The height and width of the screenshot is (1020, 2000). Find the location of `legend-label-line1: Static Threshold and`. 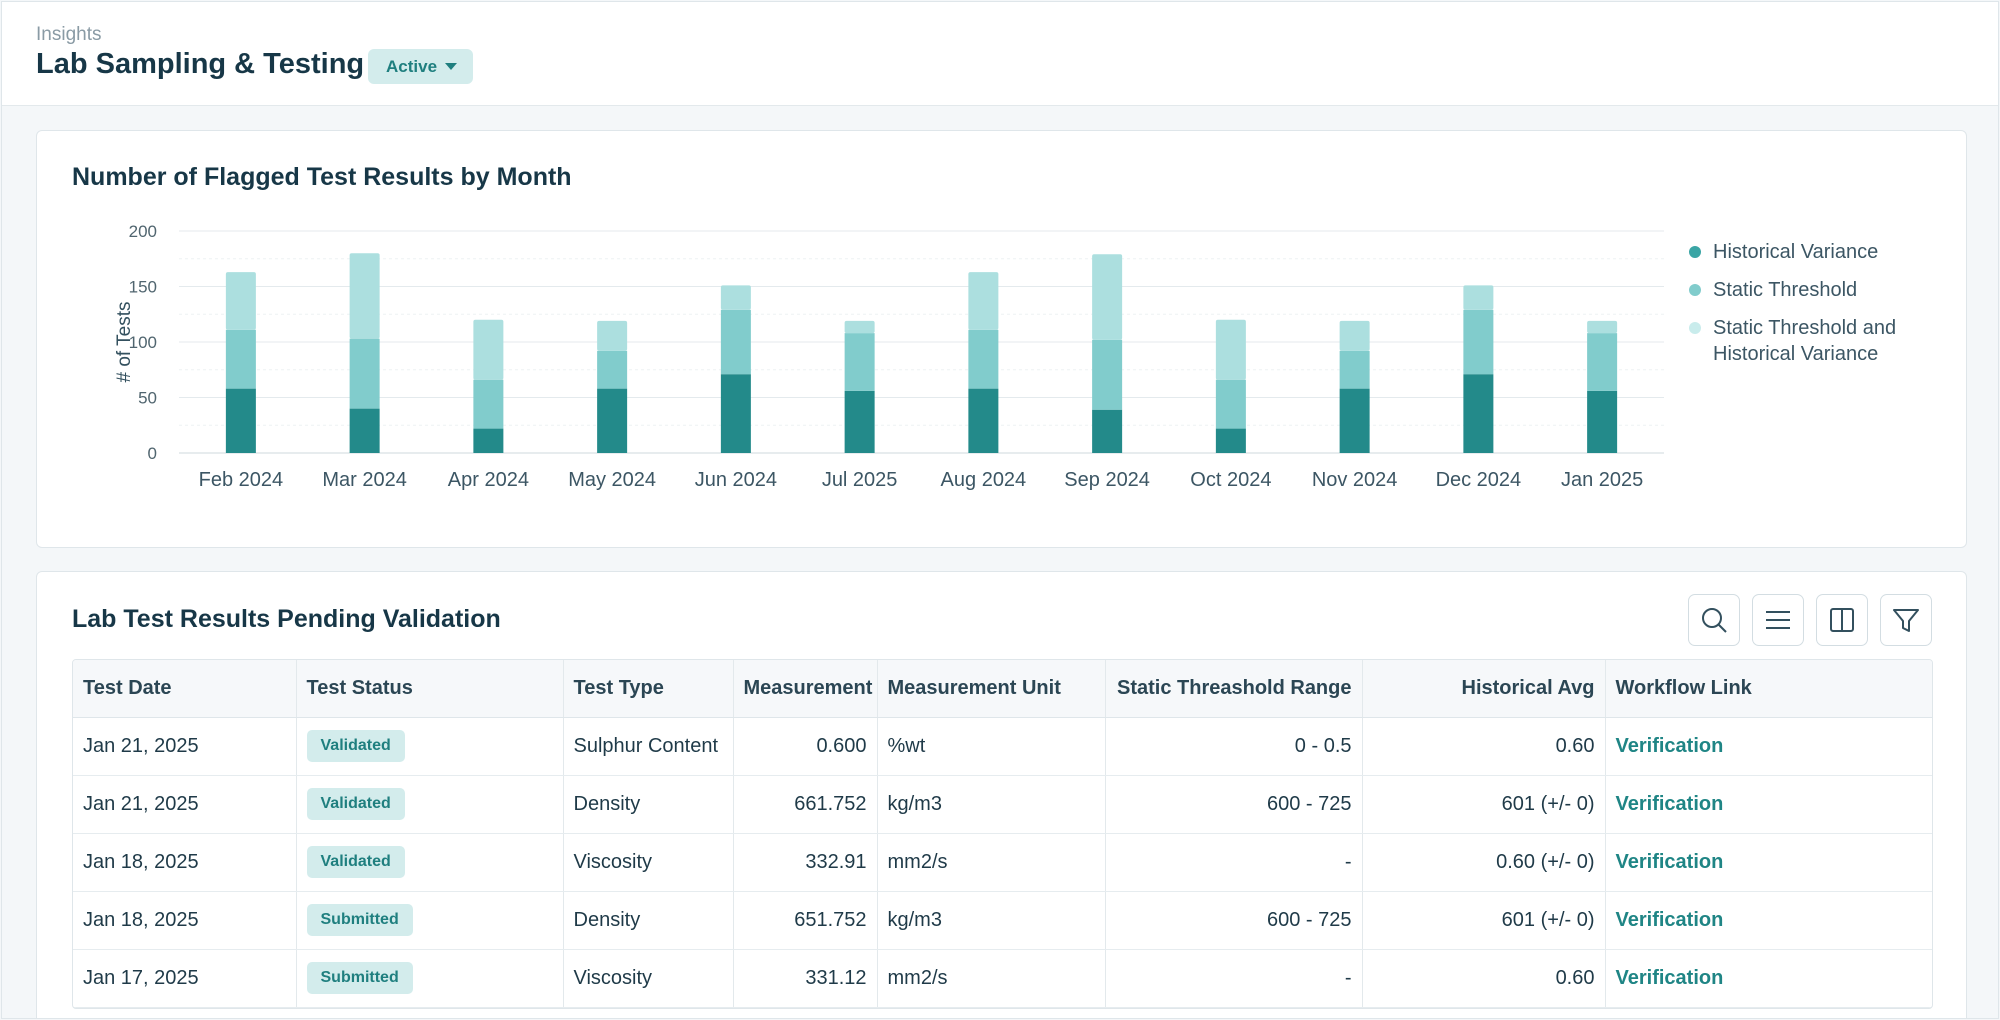

legend-label-line1: Static Threshold and is located at coordinates (1805, 328).